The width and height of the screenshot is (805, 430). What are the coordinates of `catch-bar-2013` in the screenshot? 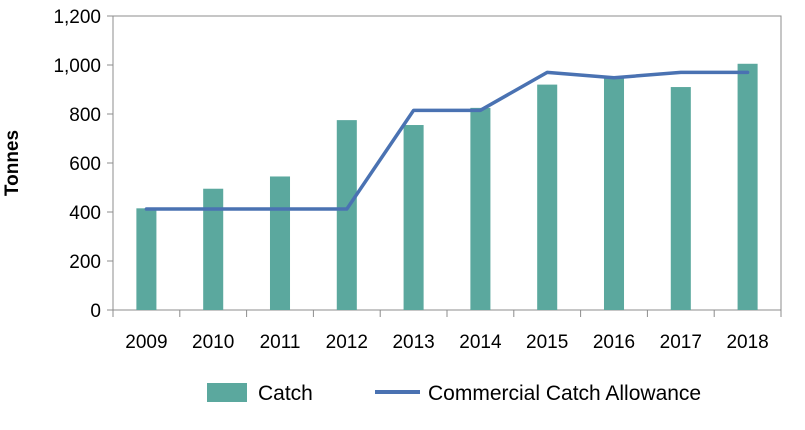 It's located at (413, 218).